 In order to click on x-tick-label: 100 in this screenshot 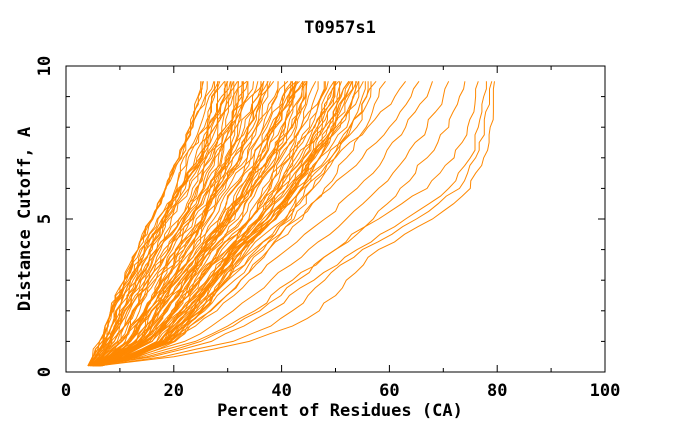, I will do `click(605, 391)`.